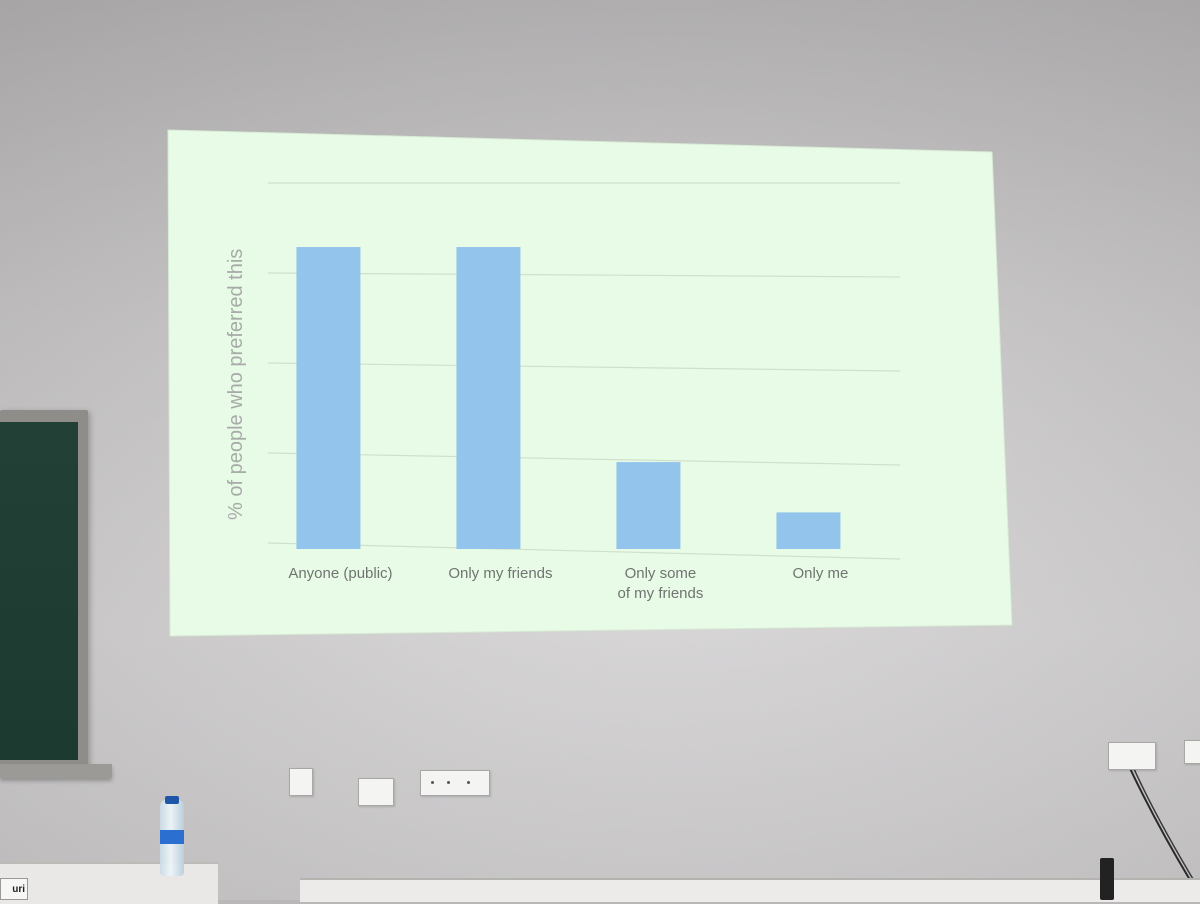 This screenshot has height=904, width=1200. Describe the element at coordinates (109, 883) in the screenshot. I see `desk` at that location.